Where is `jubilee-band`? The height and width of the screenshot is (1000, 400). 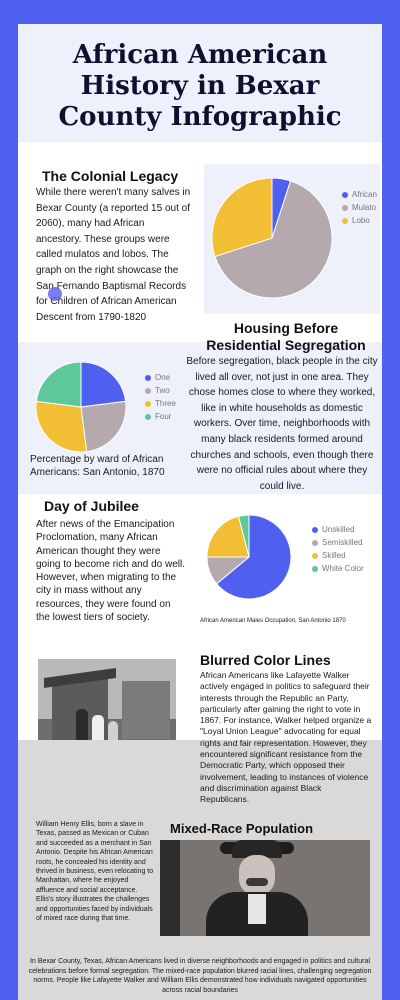 jubilee-band is located at coordinates (200, 569).